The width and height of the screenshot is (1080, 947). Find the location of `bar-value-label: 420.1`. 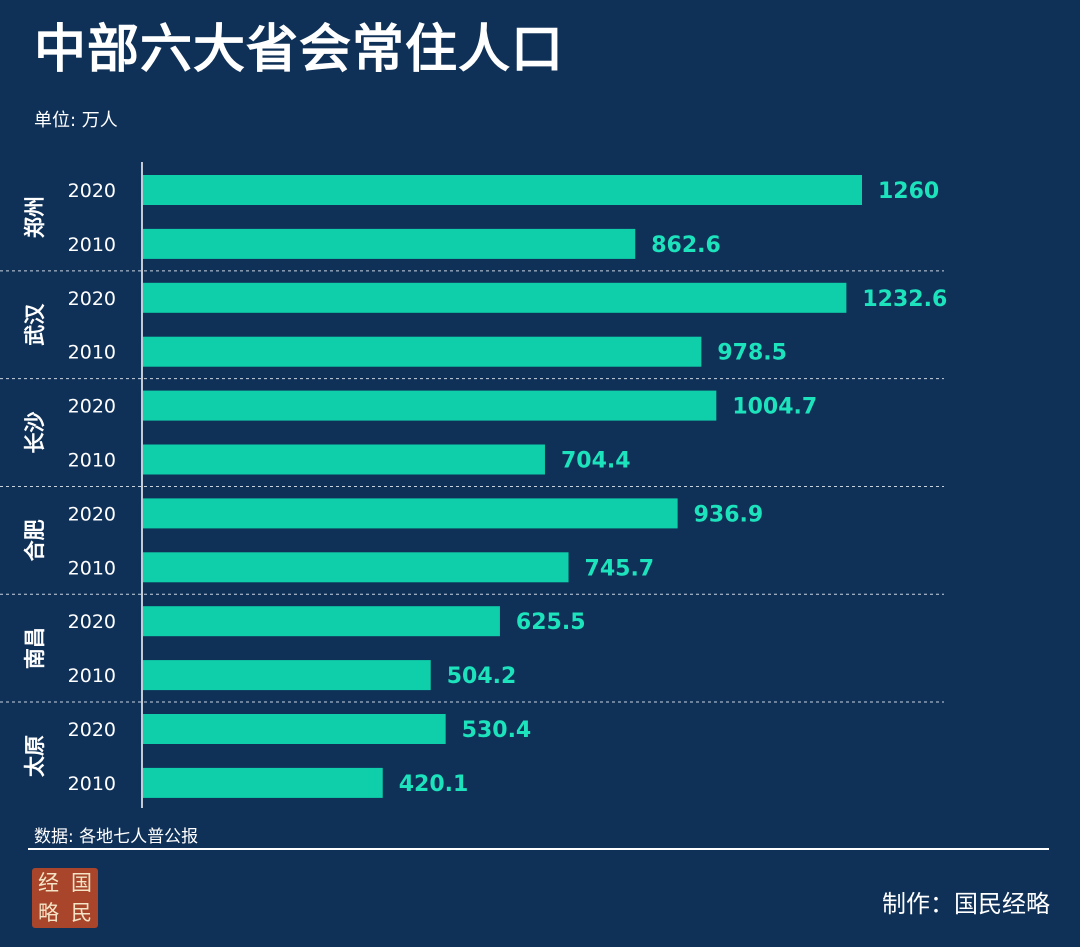

bar-value-label: 420.1 is located at coordinates (434, 784).